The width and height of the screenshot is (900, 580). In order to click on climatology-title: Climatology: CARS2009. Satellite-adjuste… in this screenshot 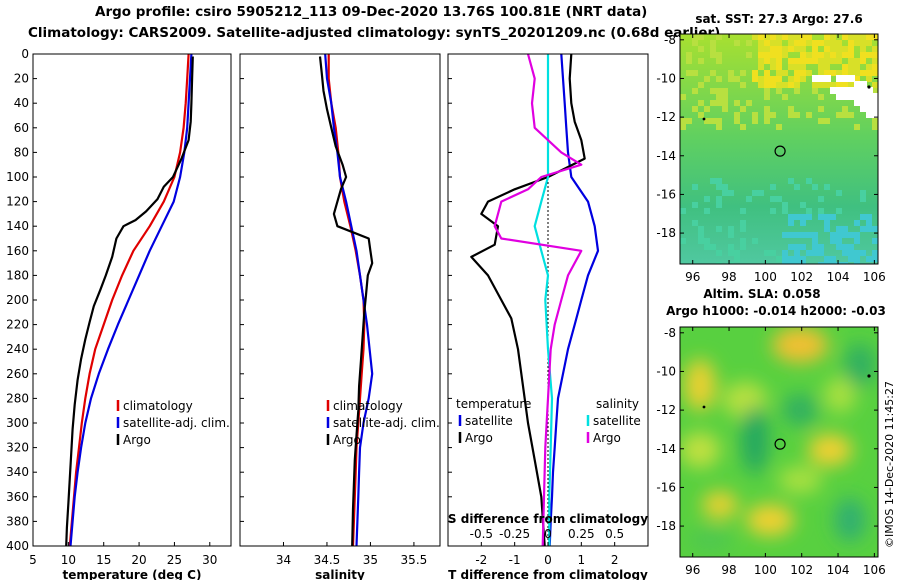, I will do `click(374, 33)`.